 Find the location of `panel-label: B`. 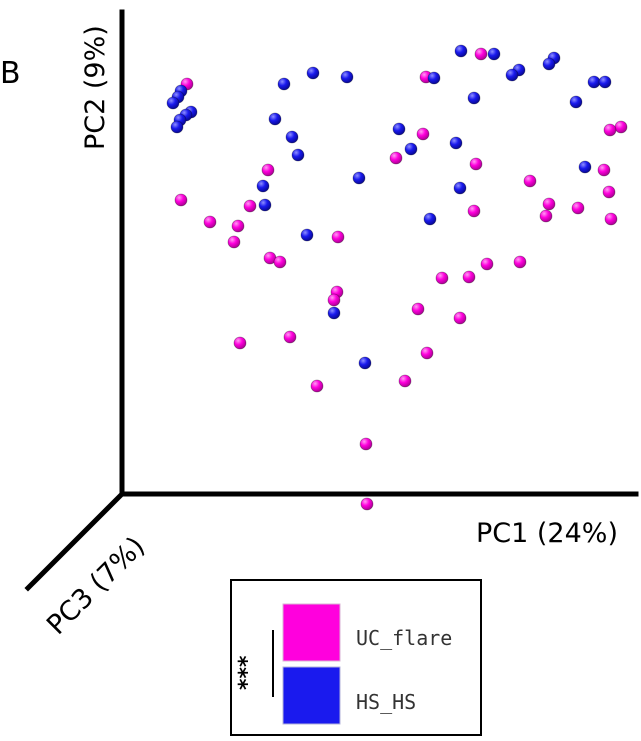

panel-label: B is located at coordinates (10, 73).